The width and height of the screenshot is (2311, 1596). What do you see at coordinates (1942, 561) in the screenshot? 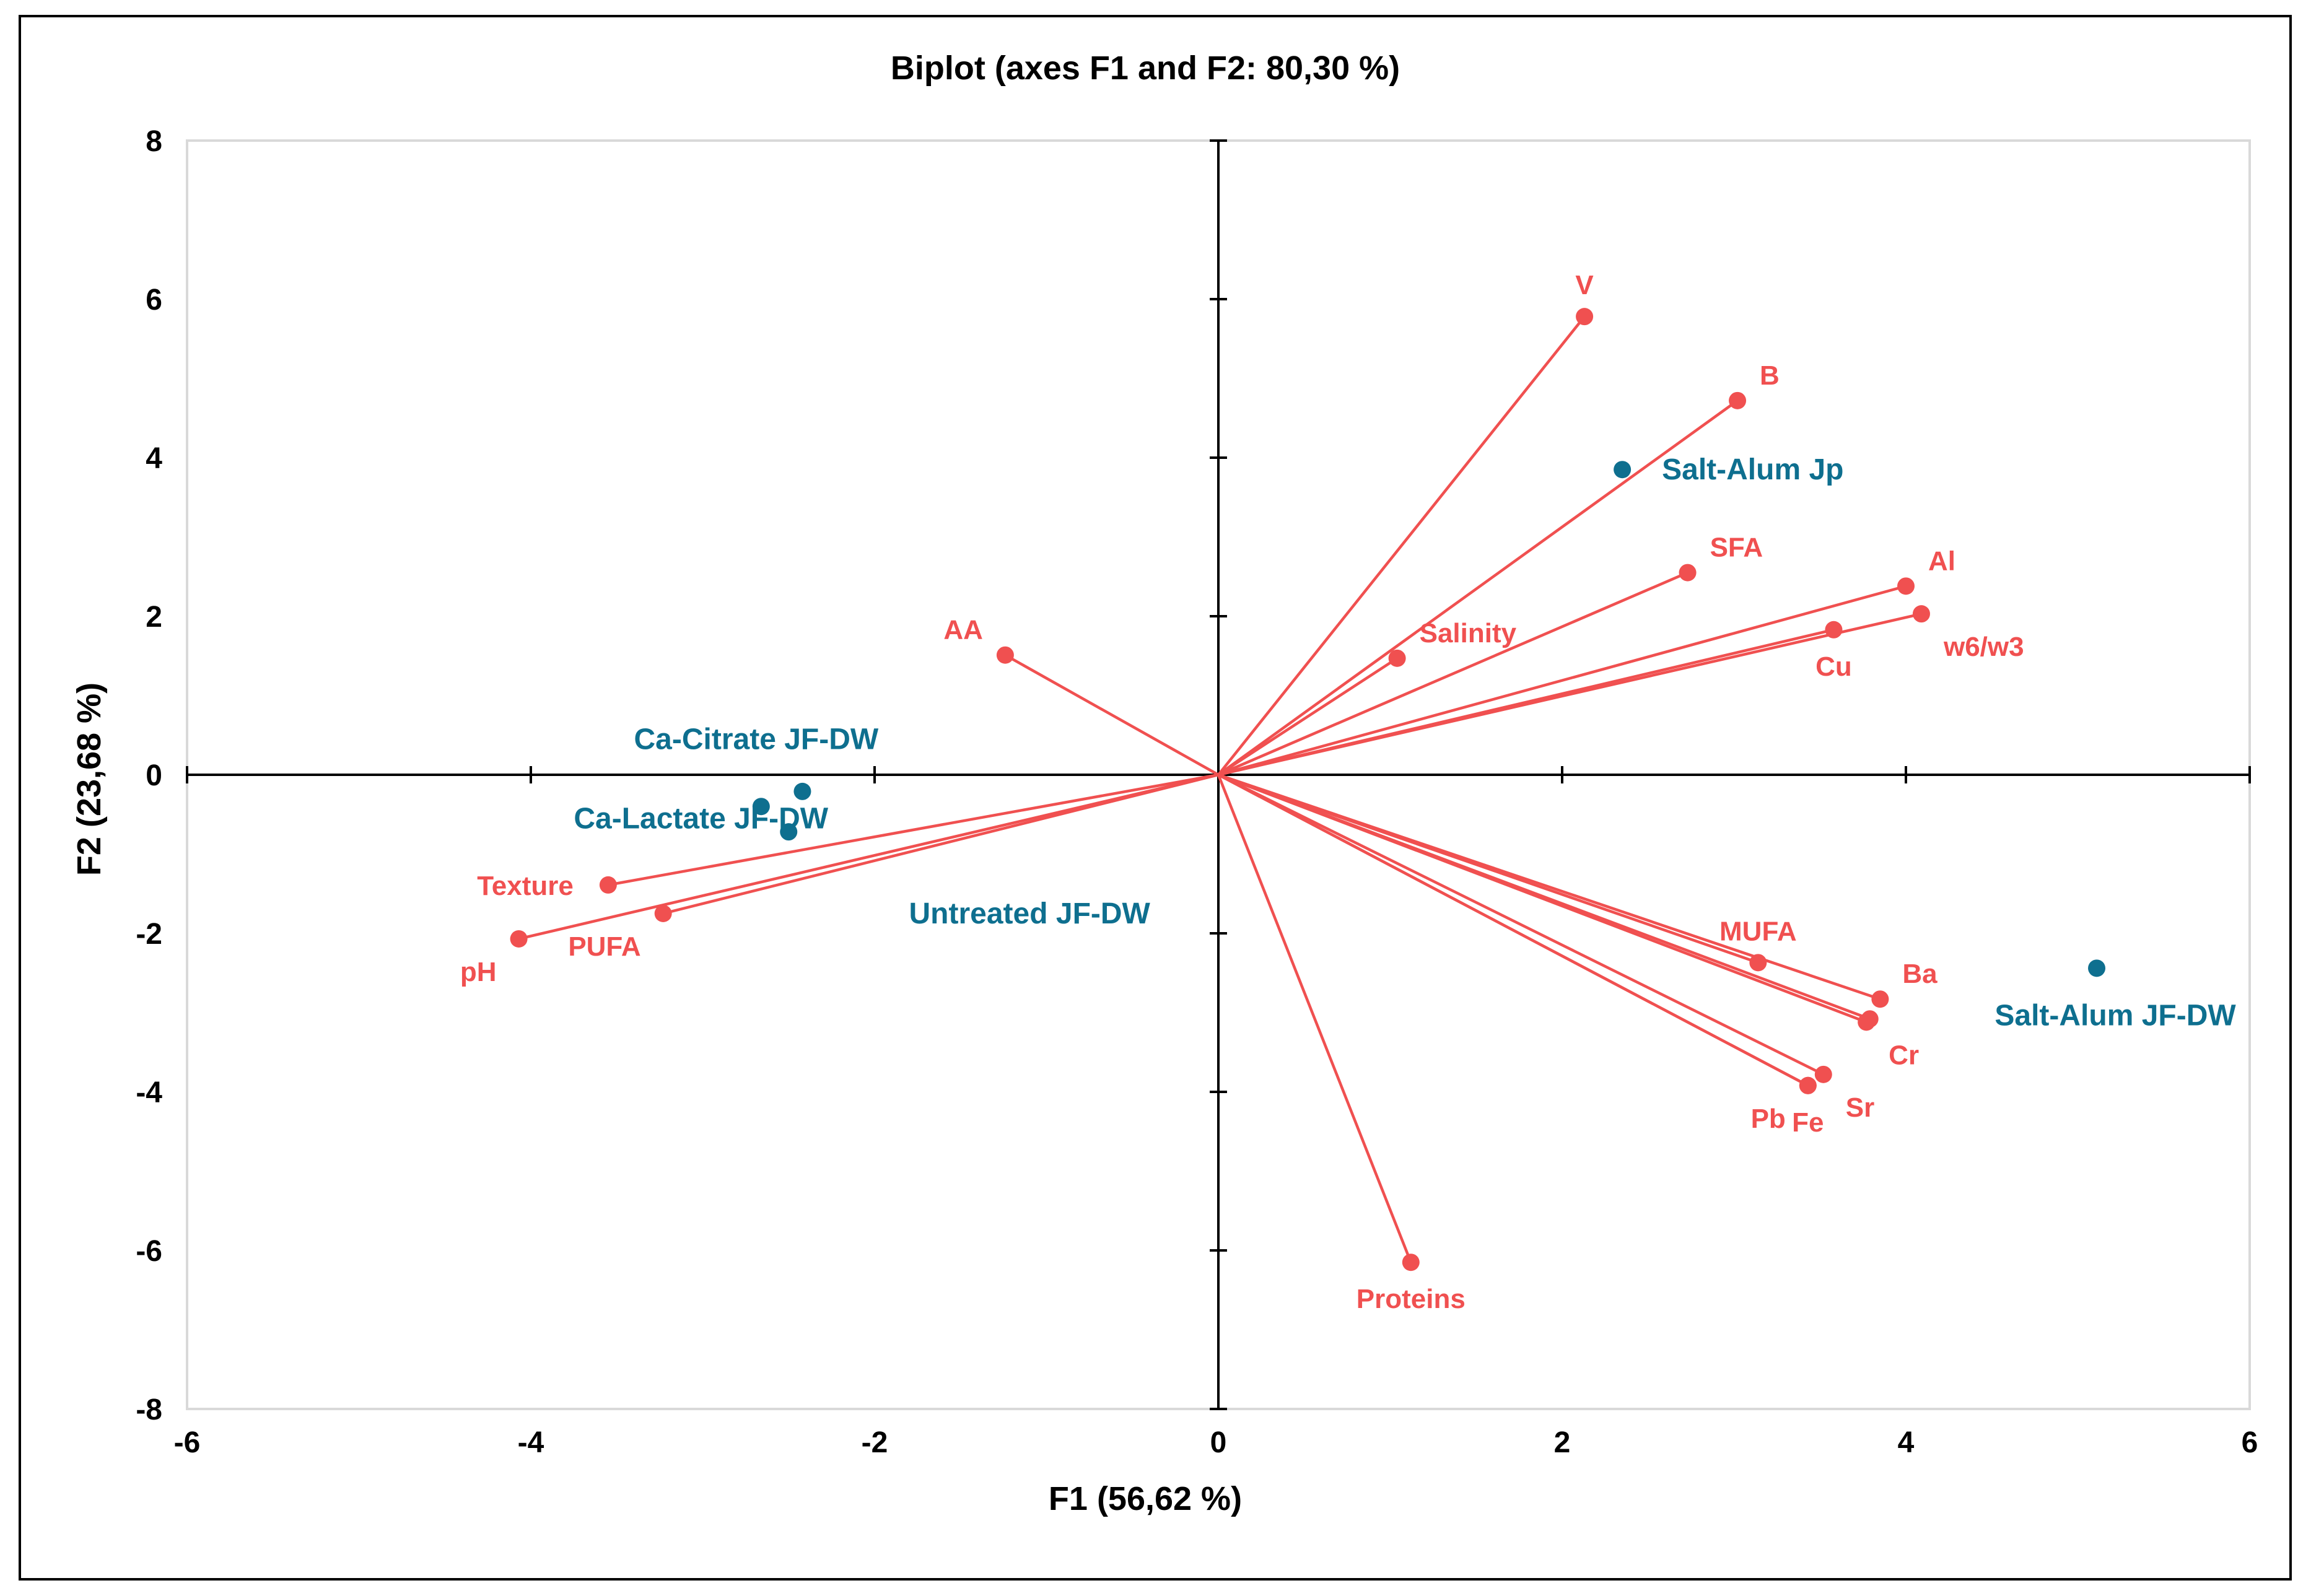
I see `variable-label: Al` at bounding box center [1942, 561].